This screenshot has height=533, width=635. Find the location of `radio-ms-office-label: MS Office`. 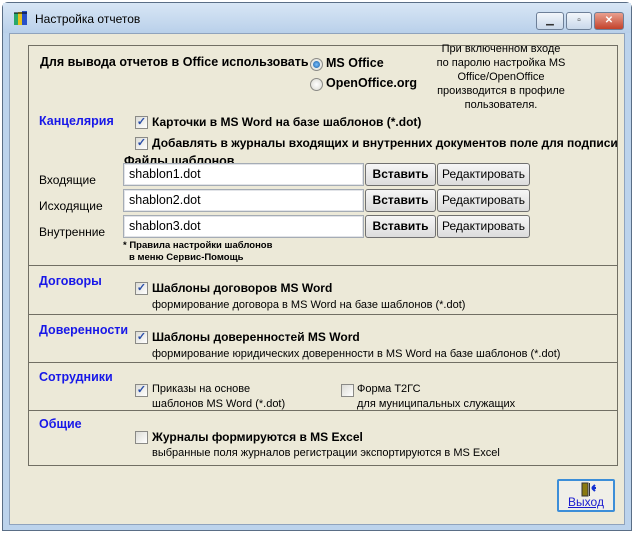

radio-ms-office-label: MS Office is located at coordinates (355, 63).